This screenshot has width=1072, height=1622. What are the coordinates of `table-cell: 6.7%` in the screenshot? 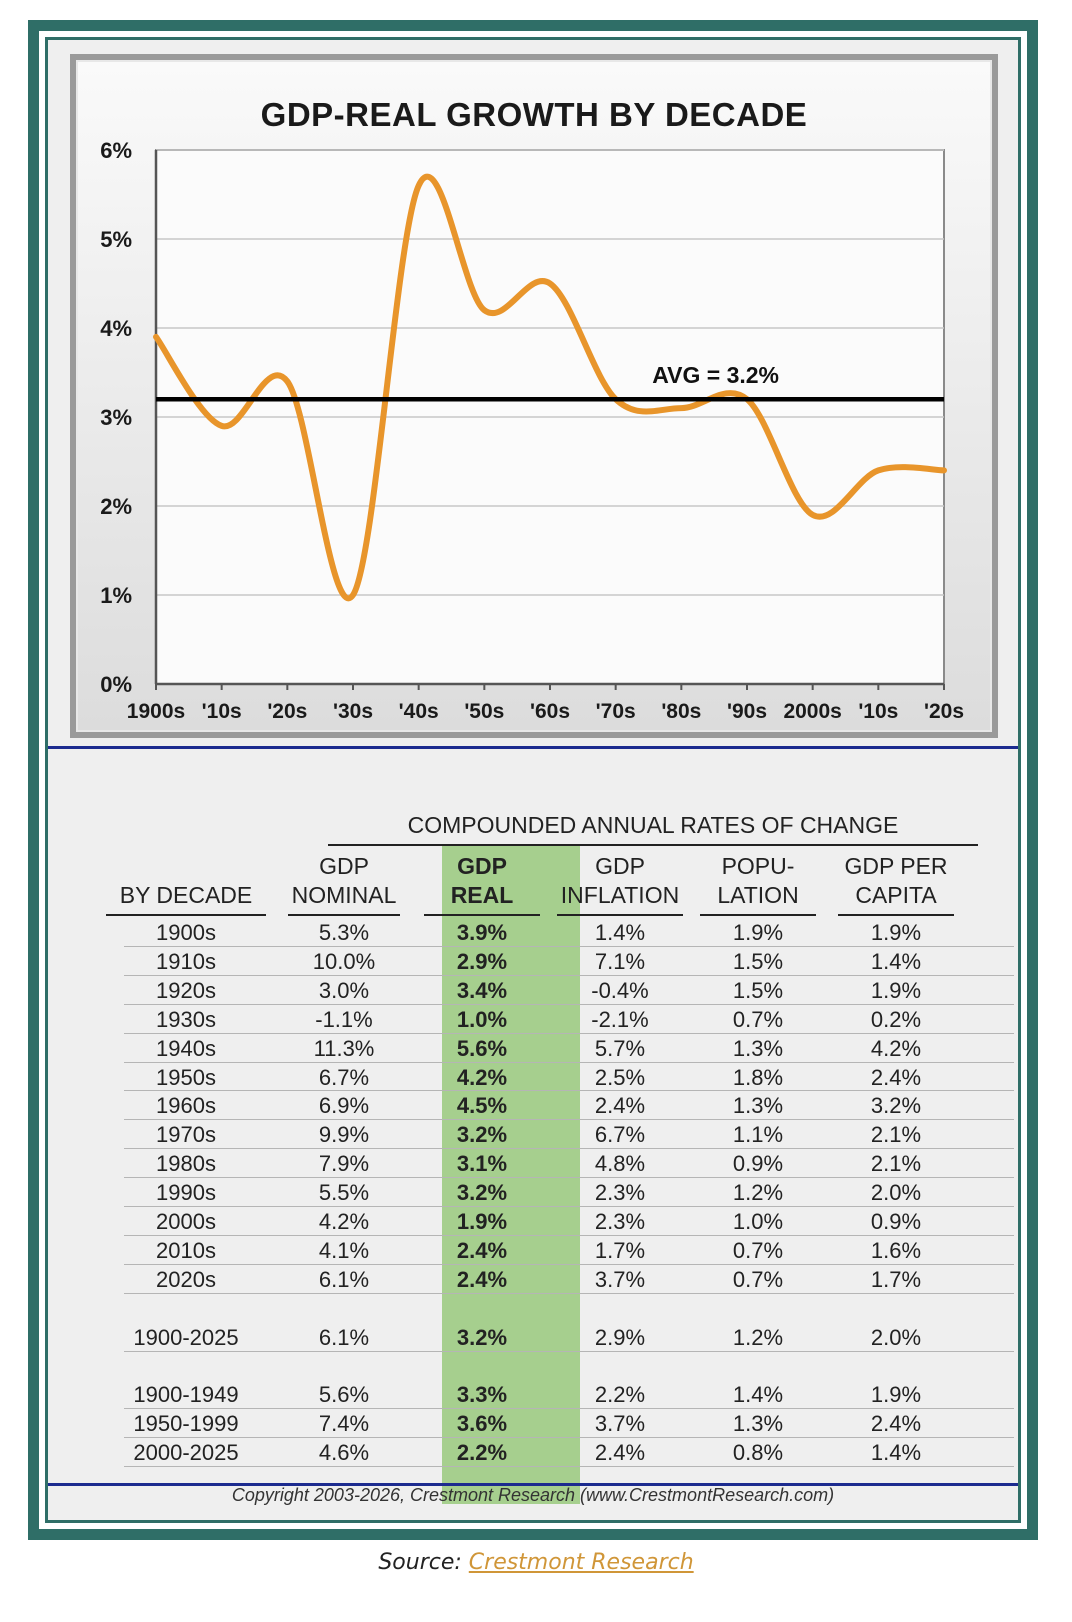 It's located at (344, 1077).